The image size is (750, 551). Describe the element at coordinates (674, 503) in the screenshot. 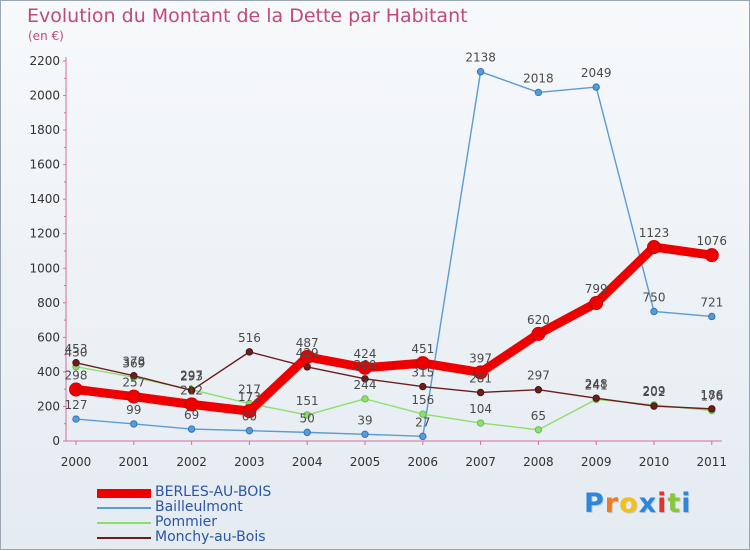

I see `logo-letter: t` at that location.